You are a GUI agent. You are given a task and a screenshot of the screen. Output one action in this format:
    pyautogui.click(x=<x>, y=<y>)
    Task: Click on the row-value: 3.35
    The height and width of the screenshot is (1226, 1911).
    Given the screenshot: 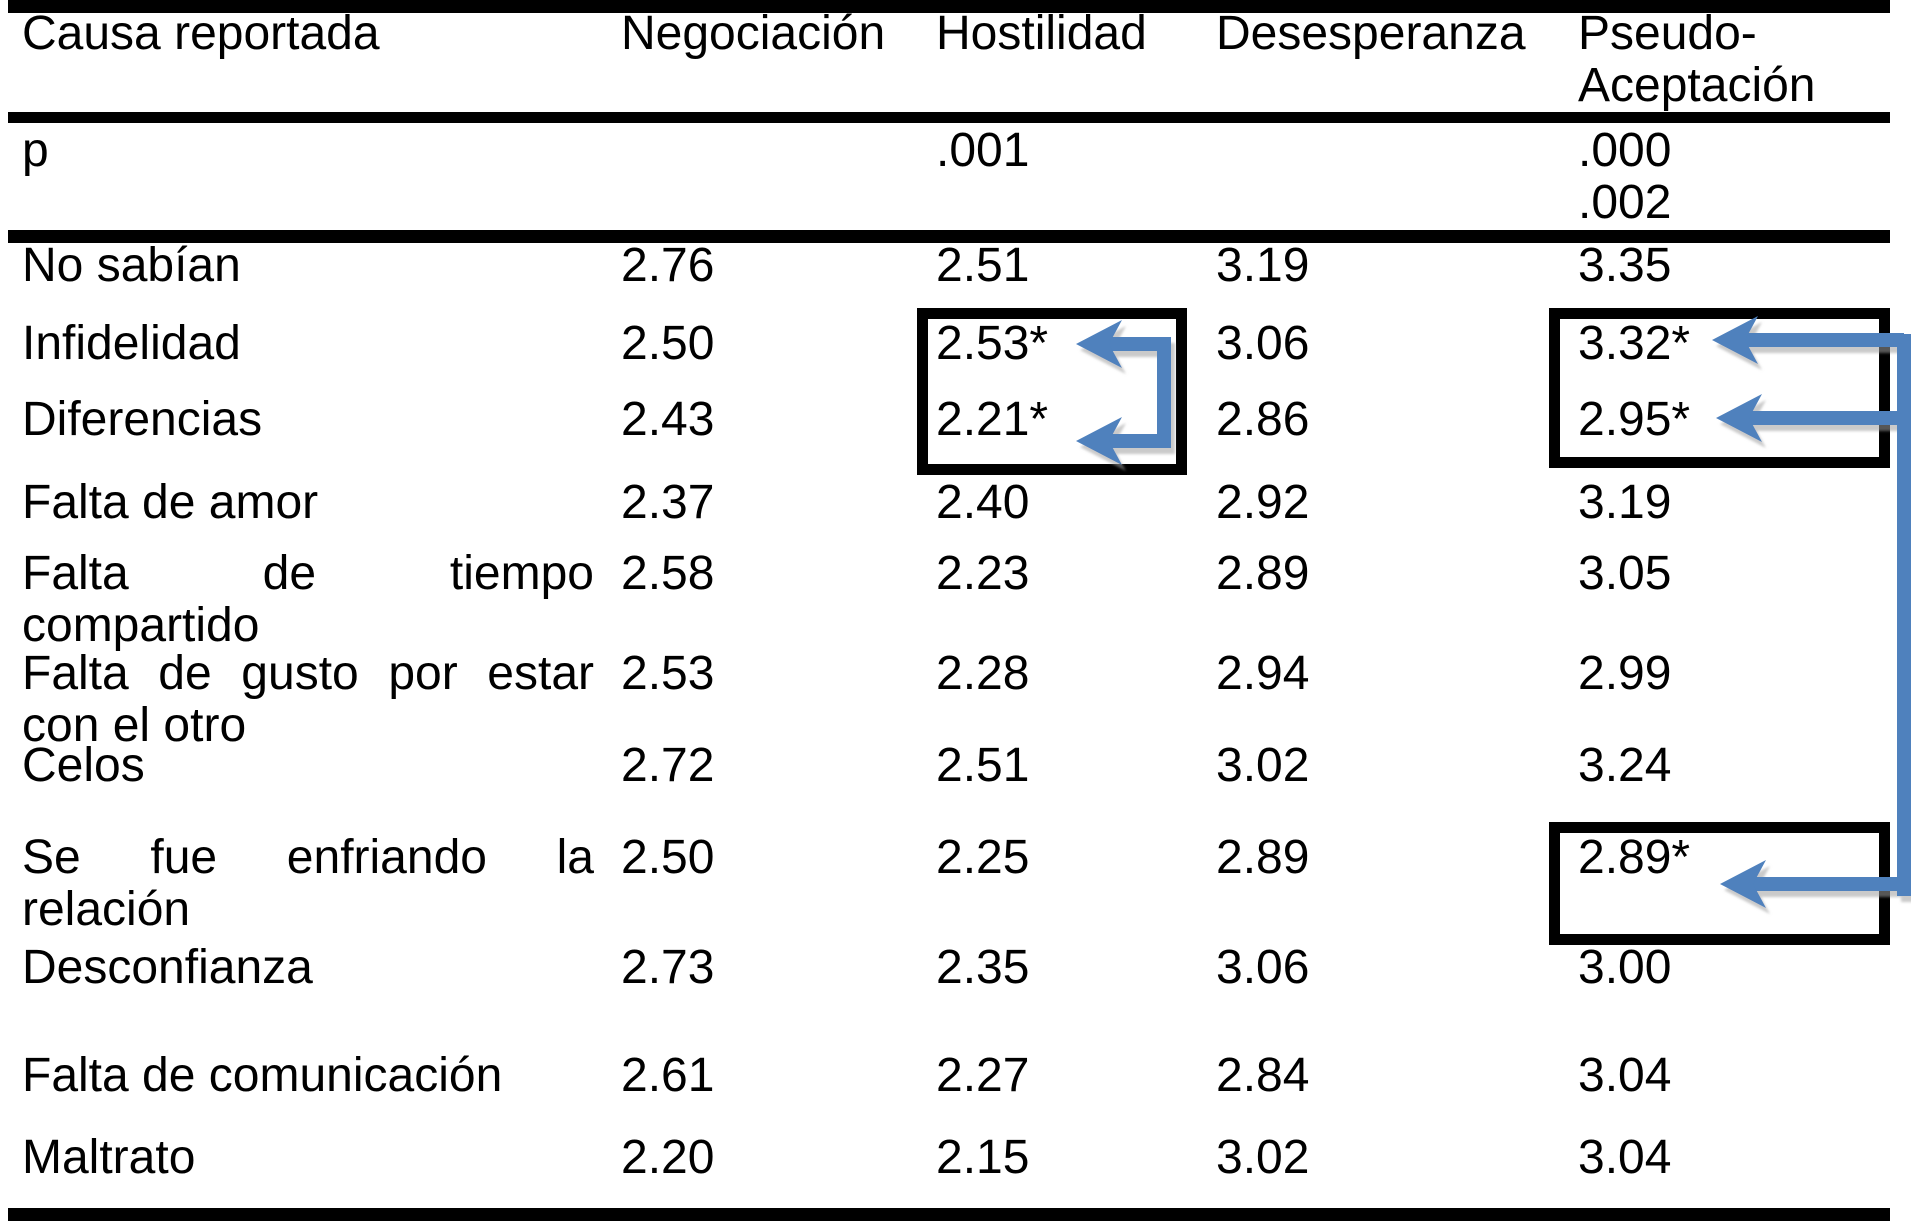 What is the action you would take?
    pyautogui.click(x=1743, y=266)
    